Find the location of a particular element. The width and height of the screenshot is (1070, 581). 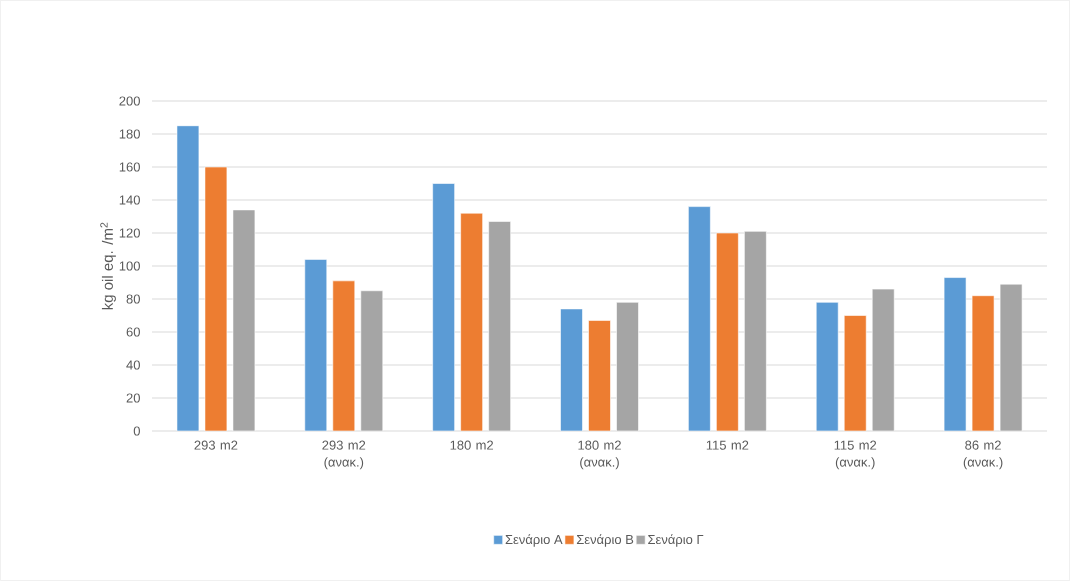

x-tick-label: 293 m2 is located at coordinates (216, 445).